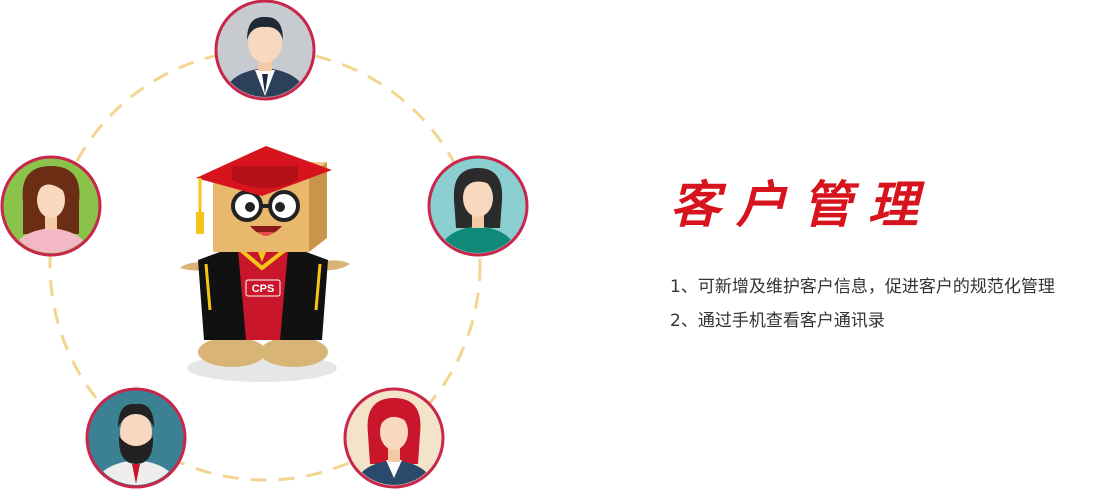 This screenshot has height=490, width=1120. I want to click on avatar-man-beard-icon, so click(136, 438).